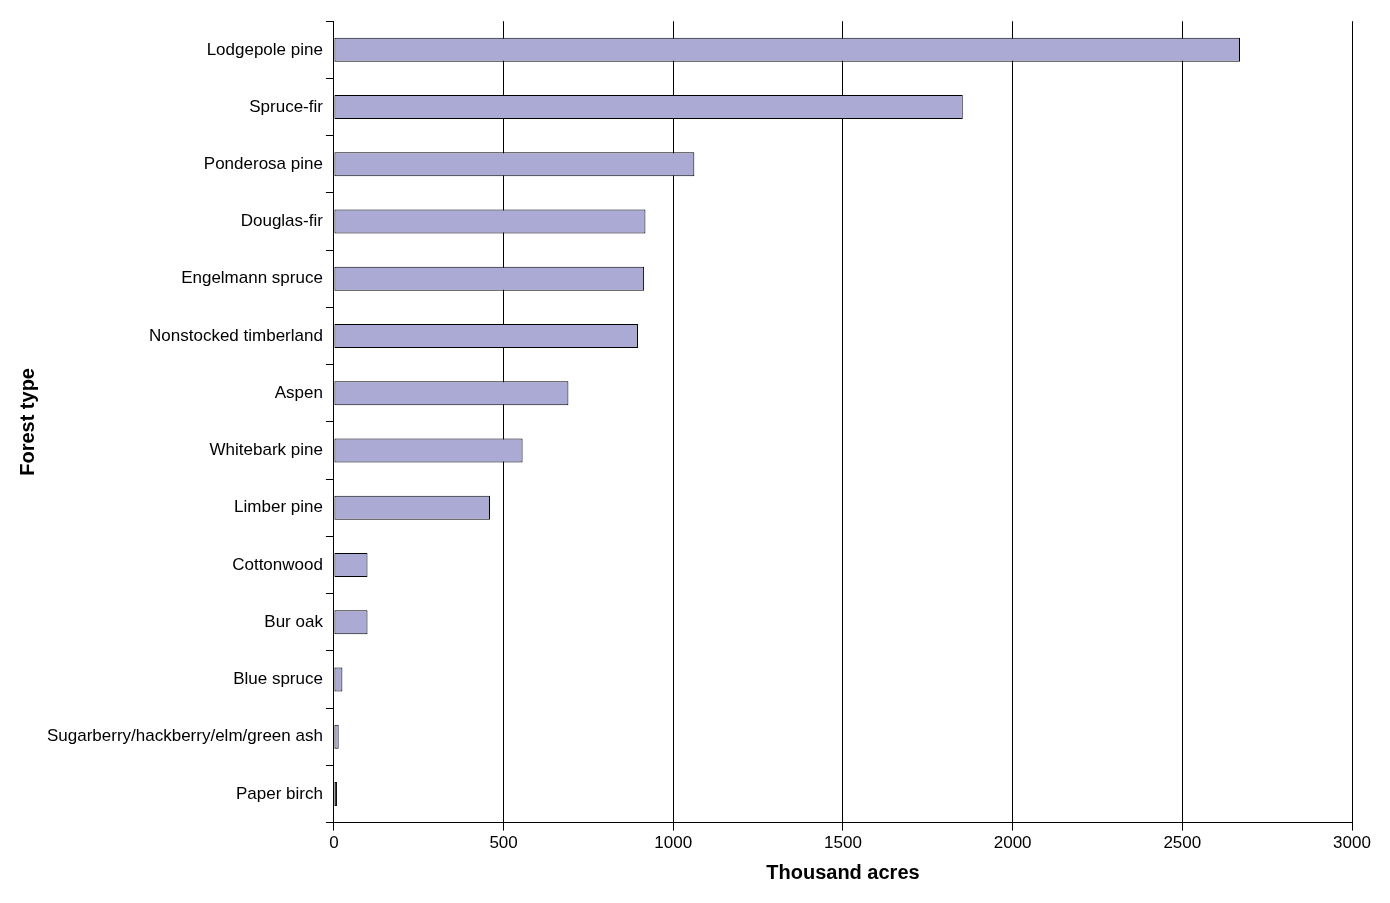 Image resolution: width=1390 pixels, height=903 pixels. Describe the element at coordinates (298, 392) in the screenshot. I see `y-tick-label: Aspen` at that location.